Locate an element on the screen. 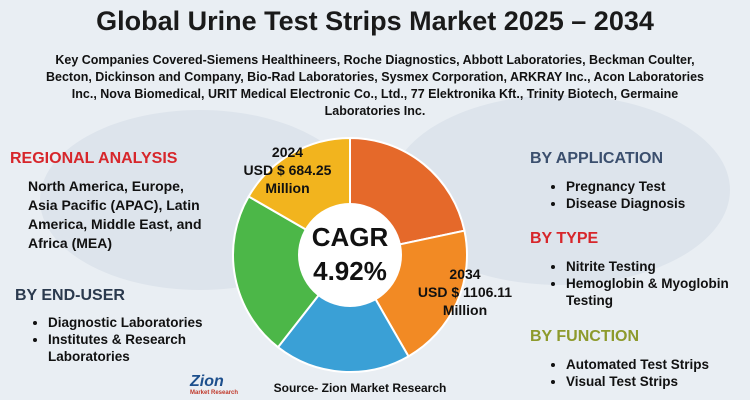  start-value: 2024 USD $ 684.25 Million is located at coordinates (287, 170).